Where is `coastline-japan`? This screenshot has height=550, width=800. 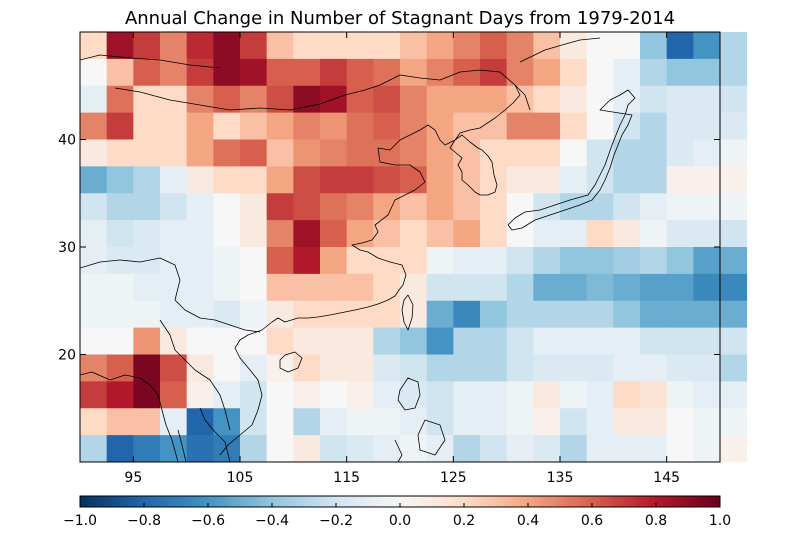 coastline-japan is located at coordinates (571, 160).